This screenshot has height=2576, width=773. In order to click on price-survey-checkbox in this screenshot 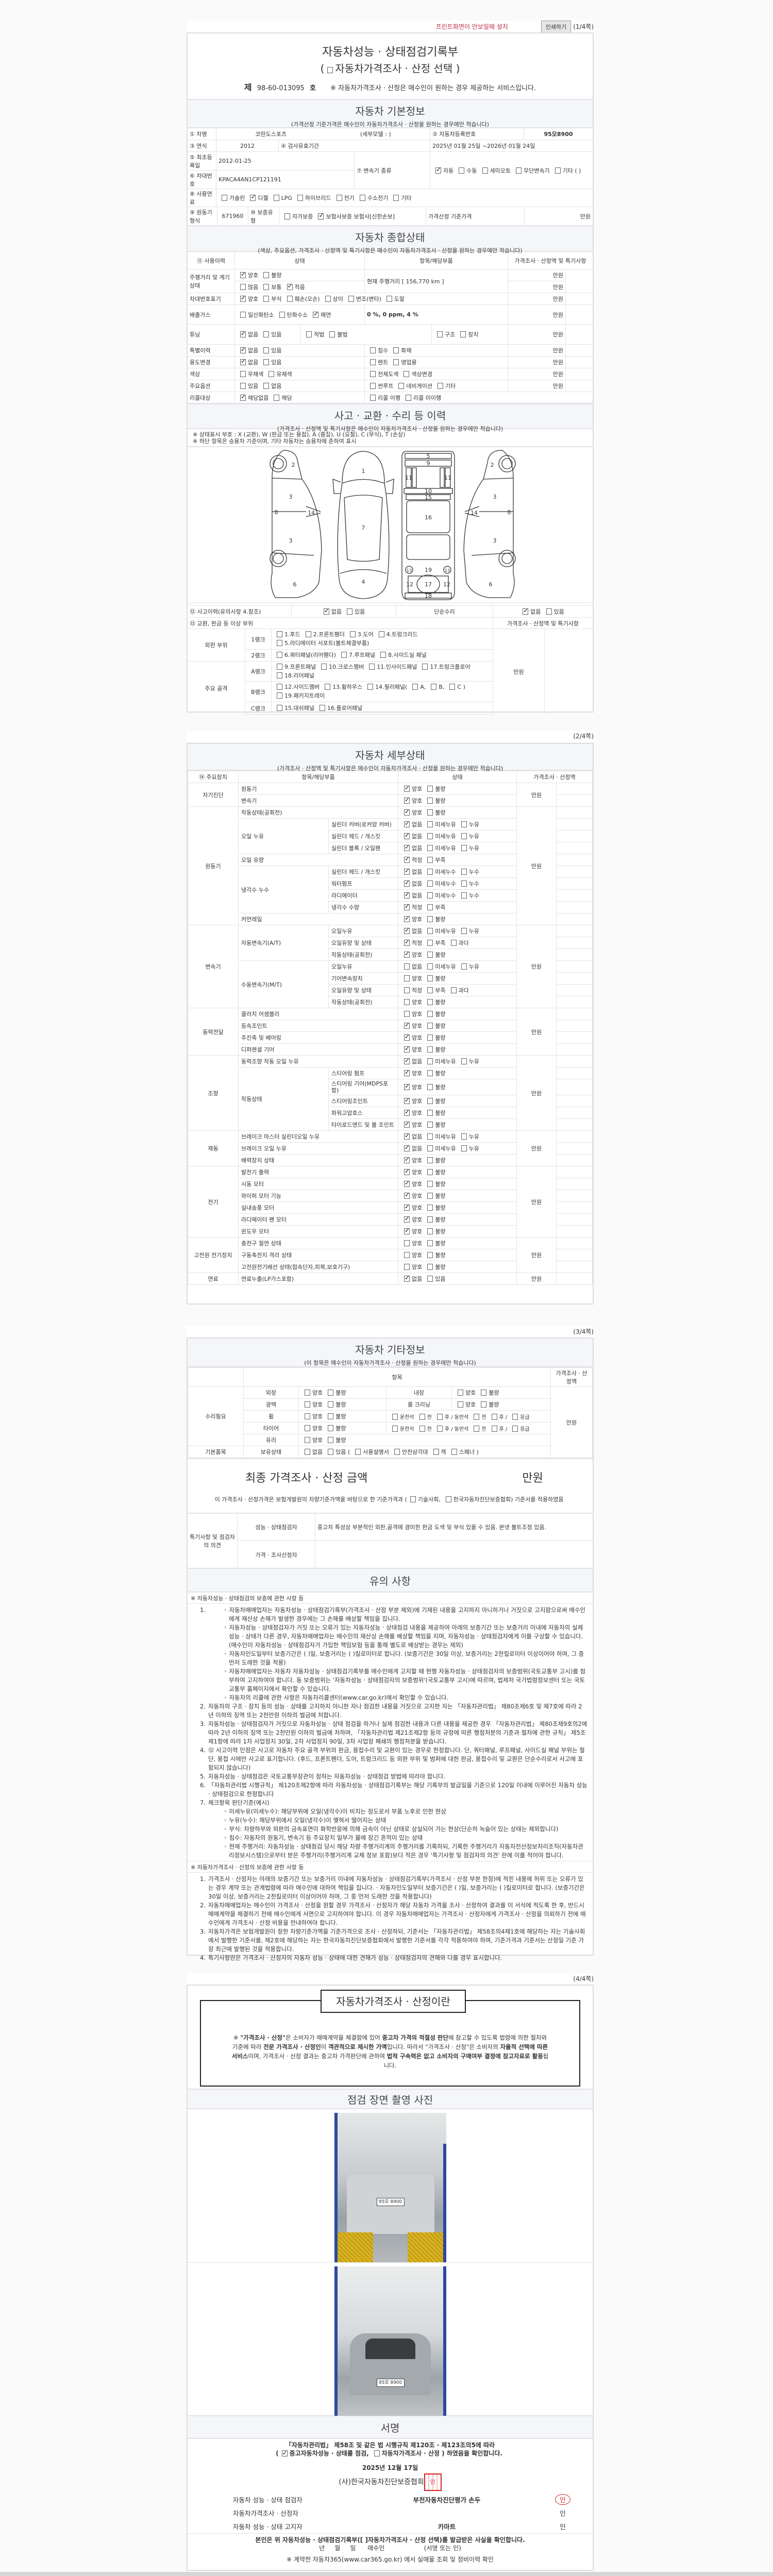, I will do `click(330, 70)`.